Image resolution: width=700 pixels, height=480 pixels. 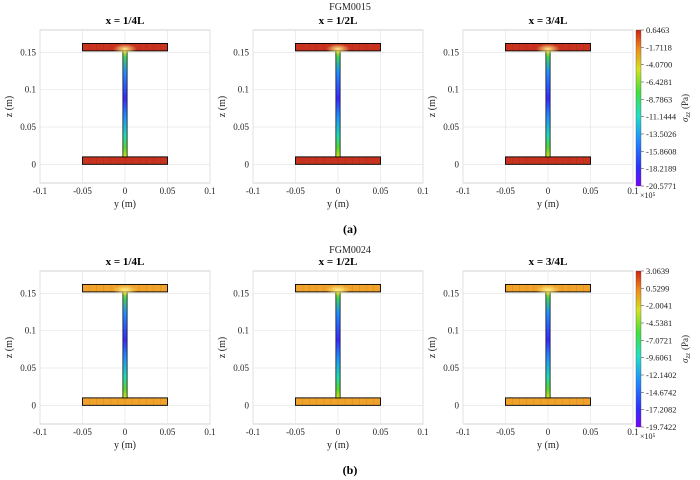 I want to click on colorbar-tick-label: -6.4281, so click(x=659, y=82).